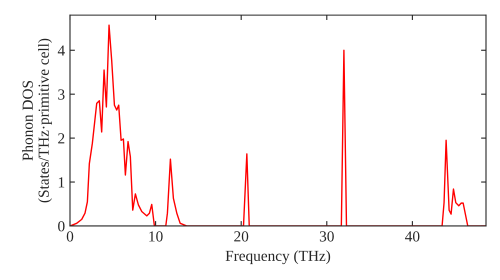  What do you see at coordinates (70, 236) in the screenshot?
I see `x-tick-label: 0` at bounding box center [70, 236].